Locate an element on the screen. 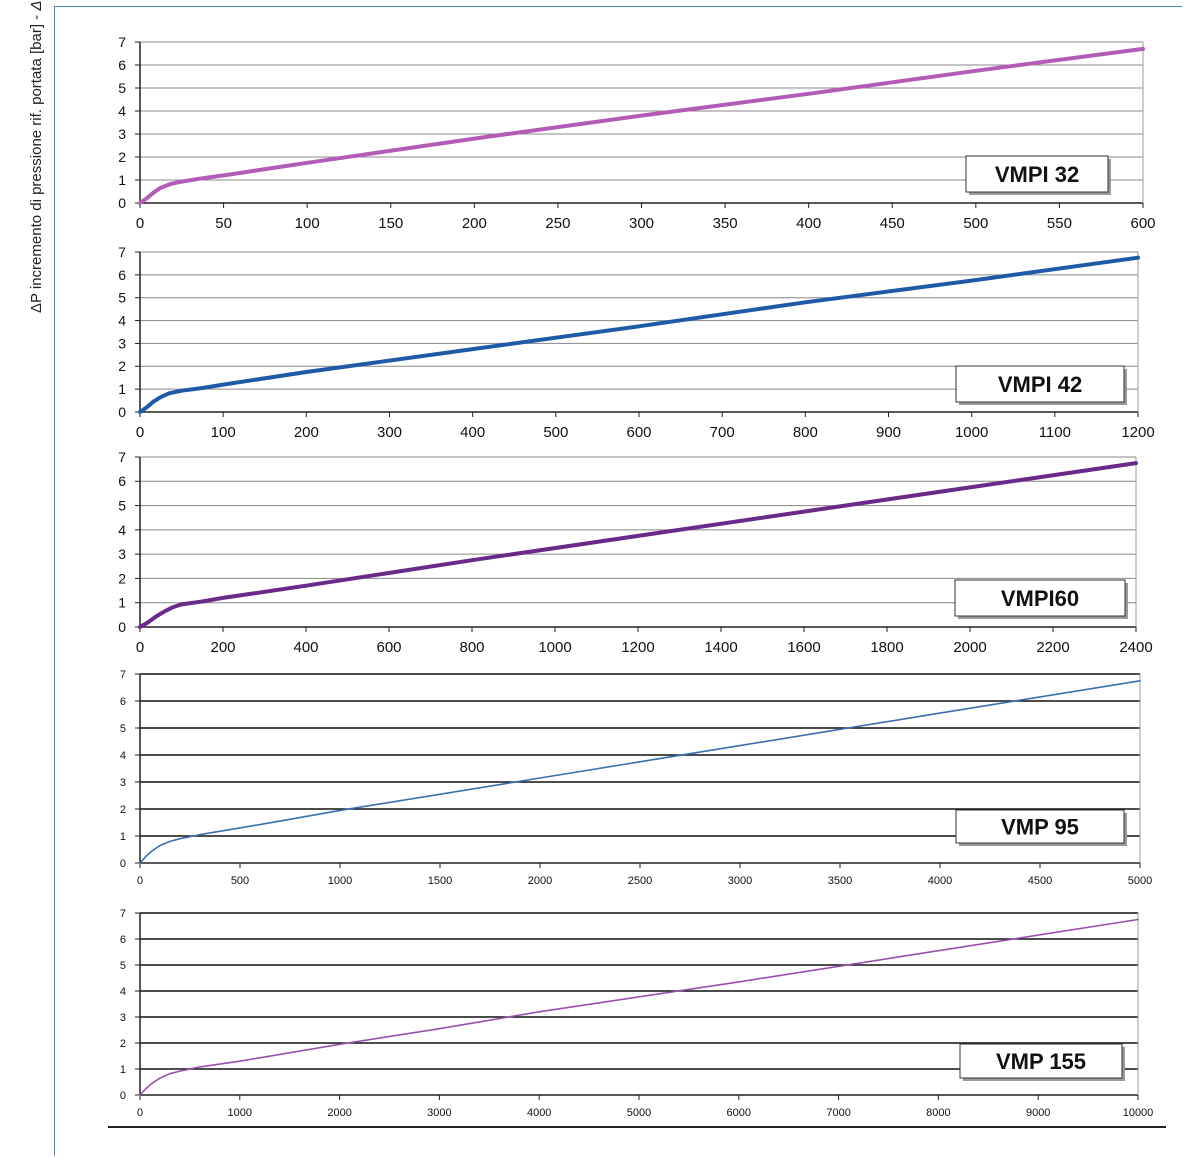 The width and height of the screenshot is (1184, 1157). x-tick-label: 9000 is located at coordinates (1038, 1113).